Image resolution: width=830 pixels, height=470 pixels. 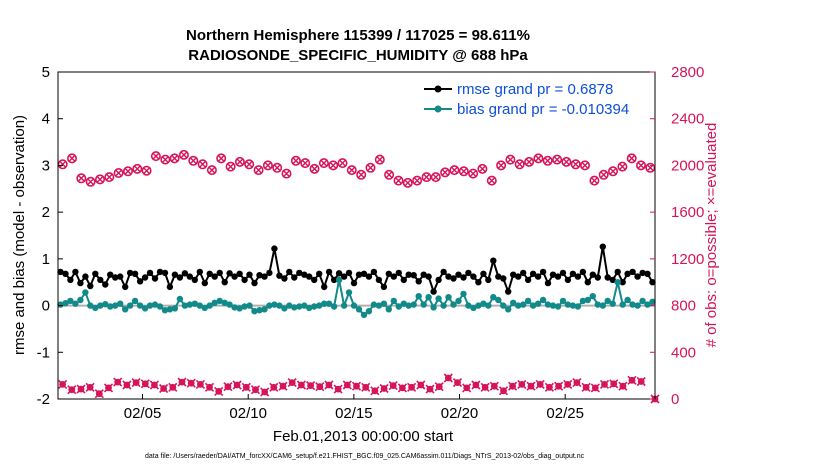 What do you see at coordinates (19, 235) in the screenshot?
I see `y-axis-left-label: rmse and bias (model - observation)` at bounding box center [19, 235].